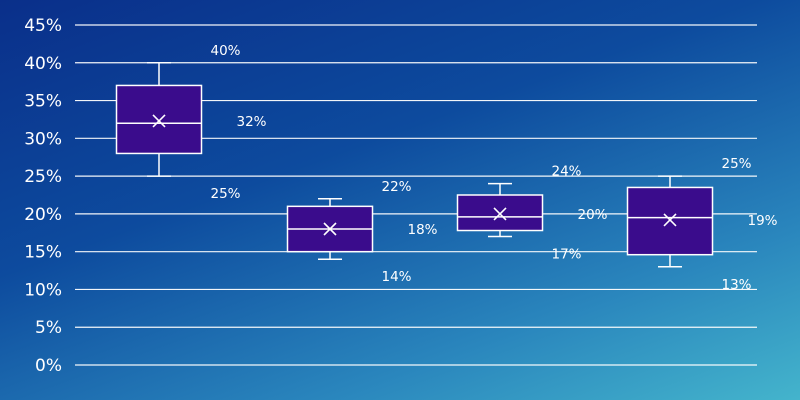  I want to click on y-tick-label: 10%, so click(43, 290).